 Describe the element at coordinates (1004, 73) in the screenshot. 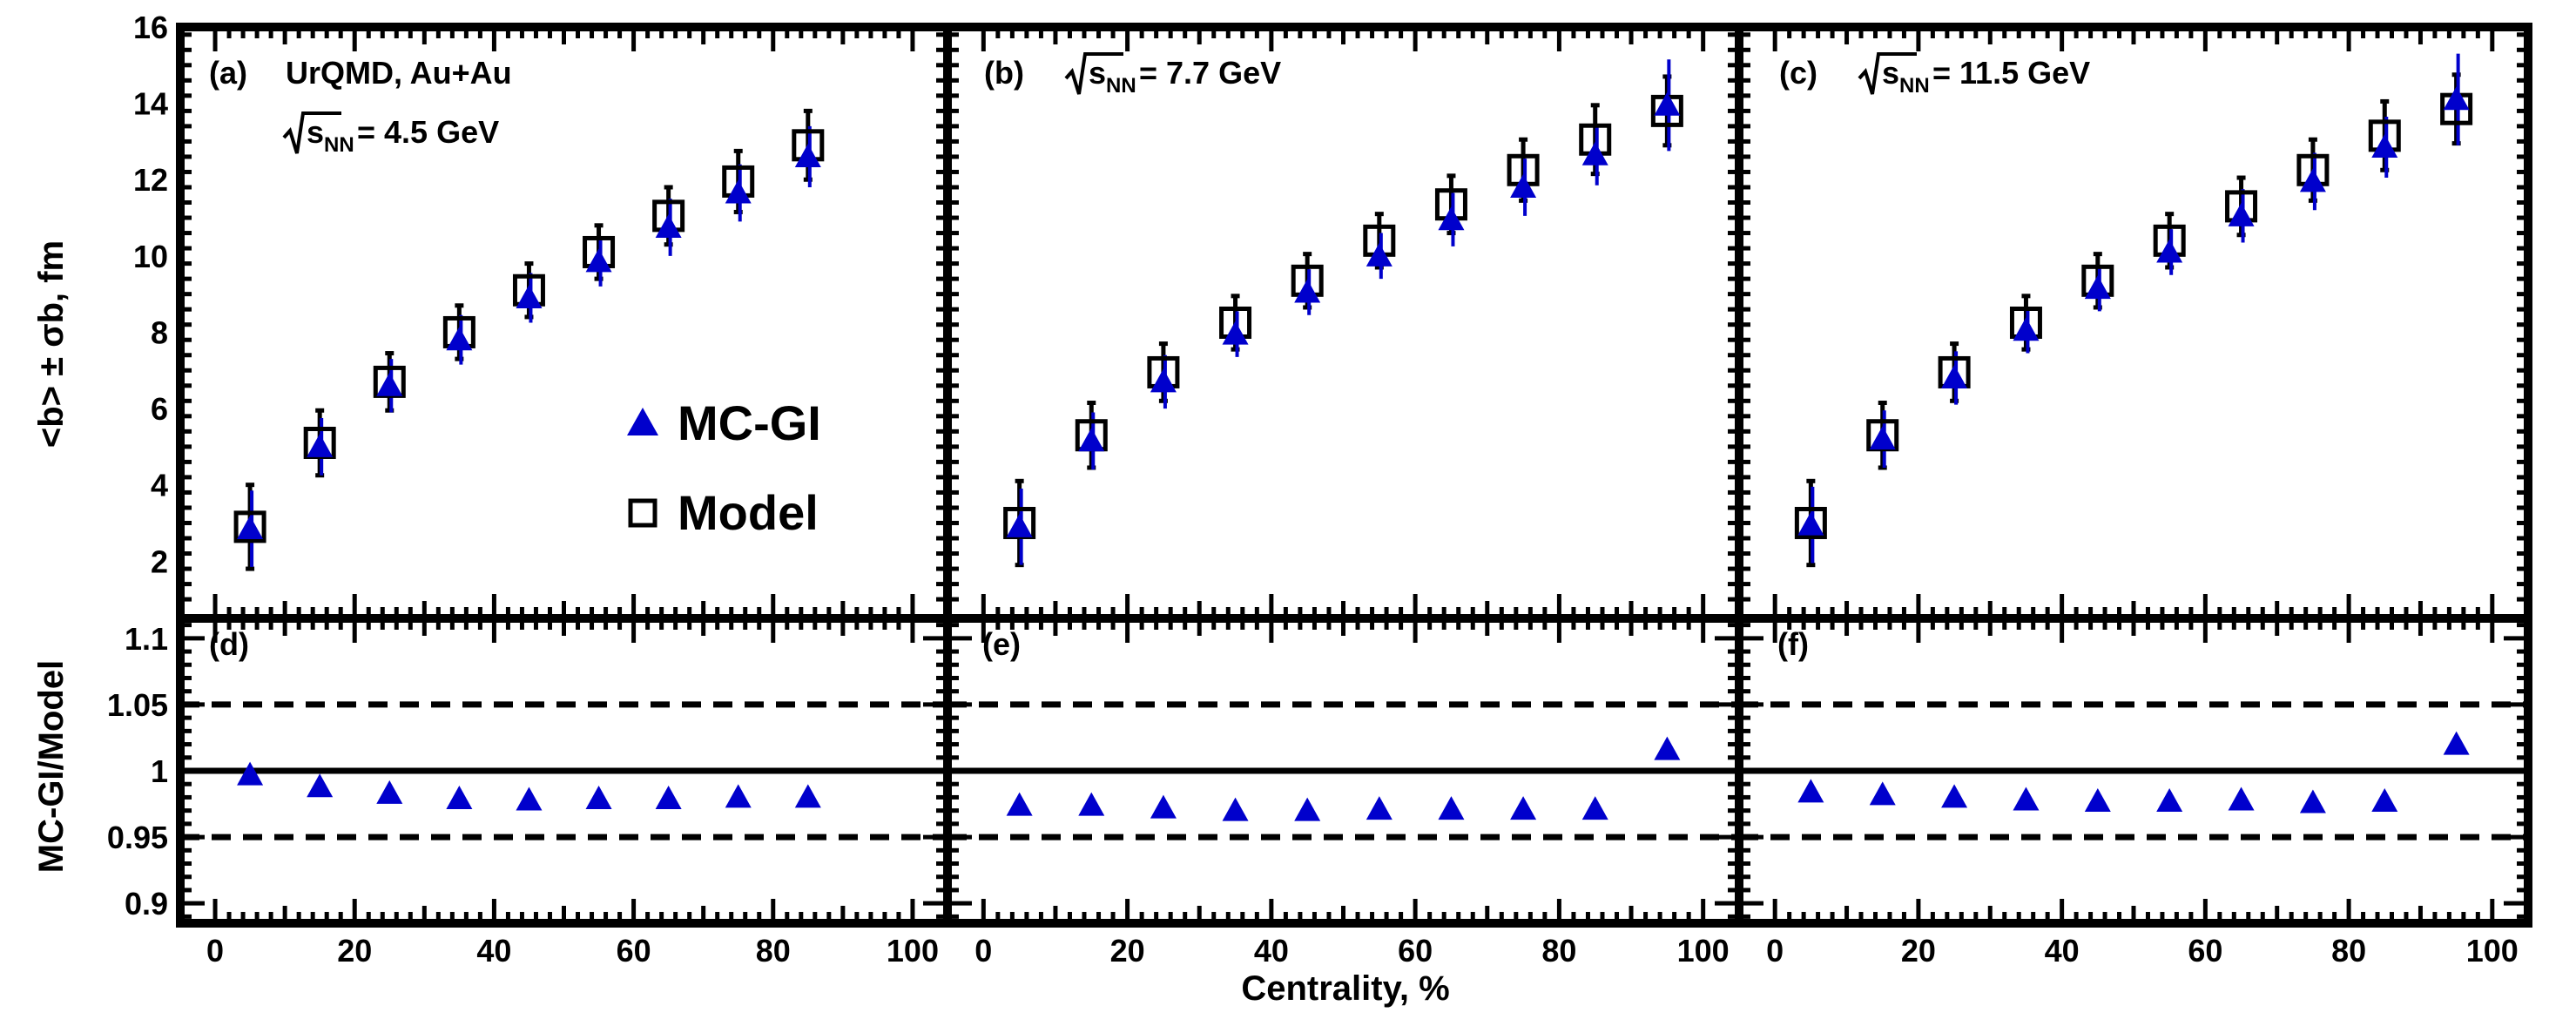

I see `panel-b-label: (b)` at that location.